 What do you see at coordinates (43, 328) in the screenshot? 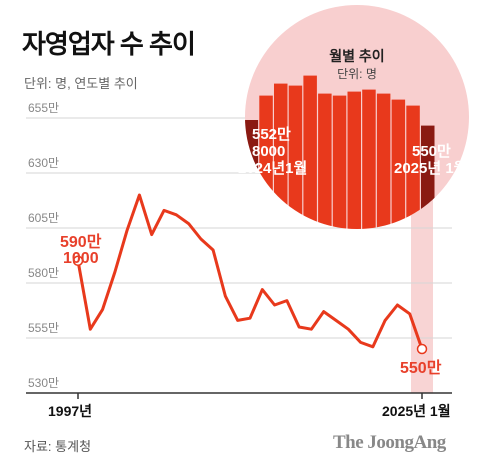
I see `y-tick-label: 555만` at bounding box center [43, 328].